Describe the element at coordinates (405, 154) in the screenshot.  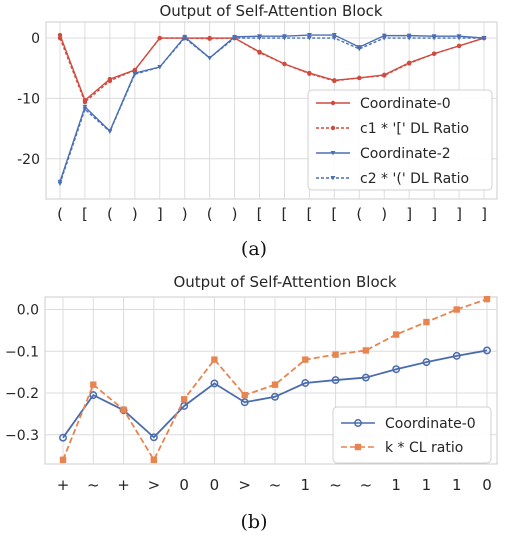
I see `legend-label: Coordinate-2` at that location.